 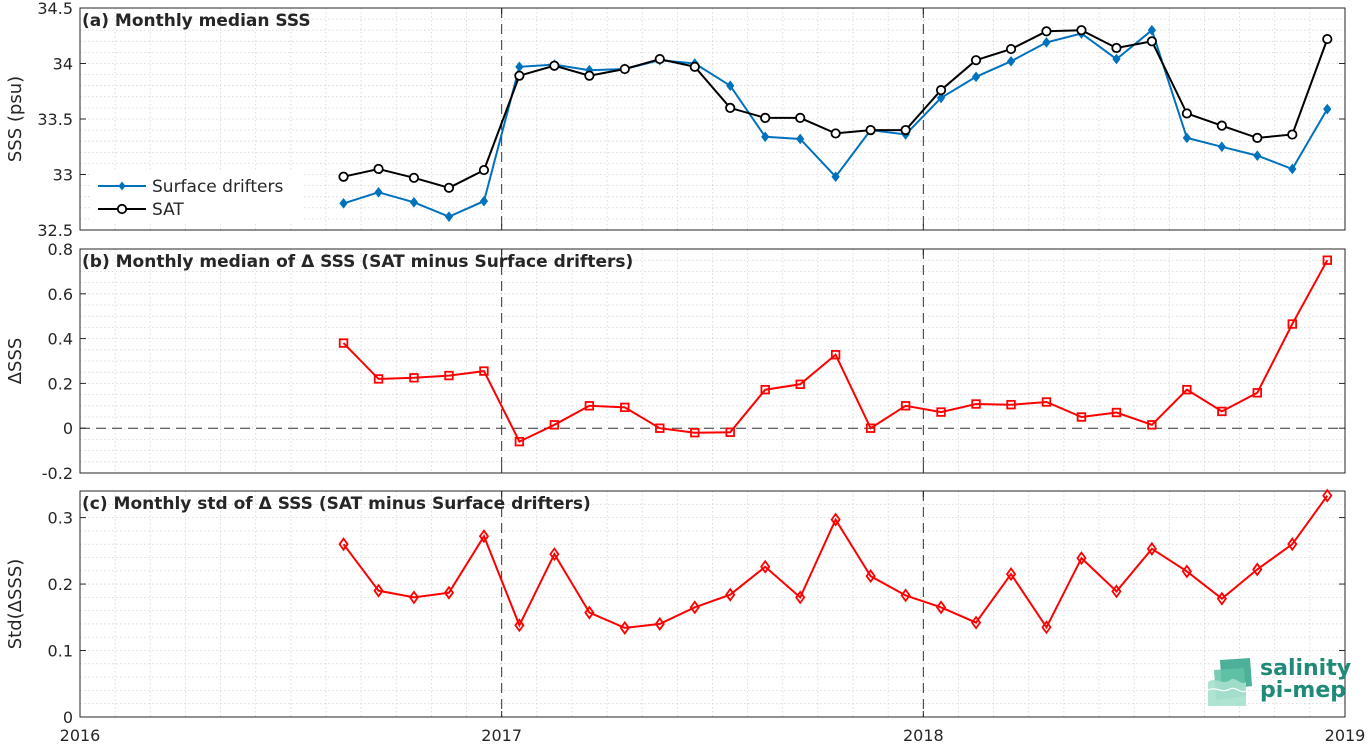 I want to click on x-tick-label: 2019, so click(x=1345, y=735).